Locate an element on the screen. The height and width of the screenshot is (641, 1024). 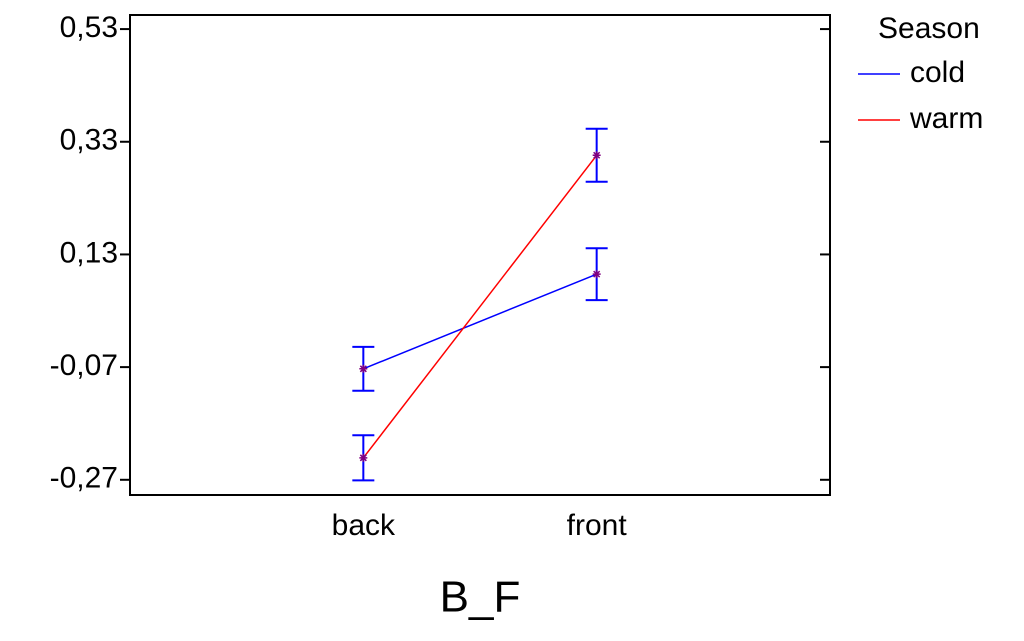
x-tick-label: back is located at coordinates (364, 525).